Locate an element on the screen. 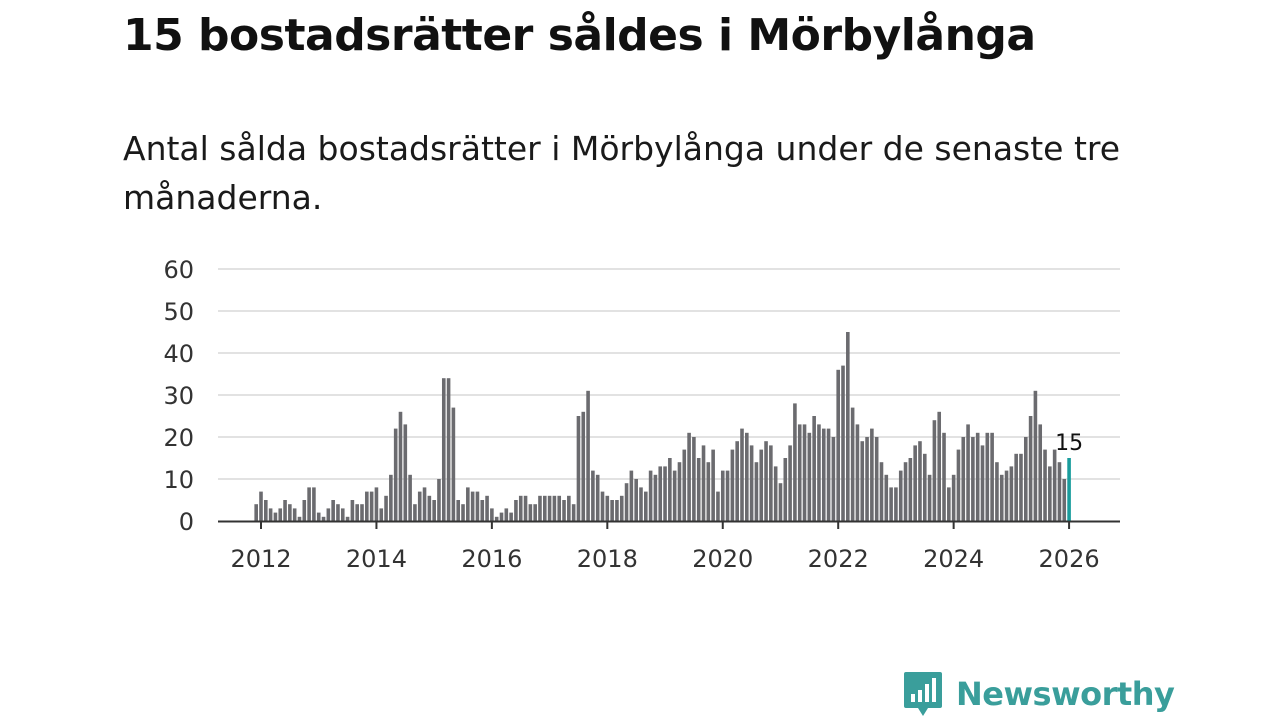  y-tick-label: 60 is located at coordinates (178, 270).